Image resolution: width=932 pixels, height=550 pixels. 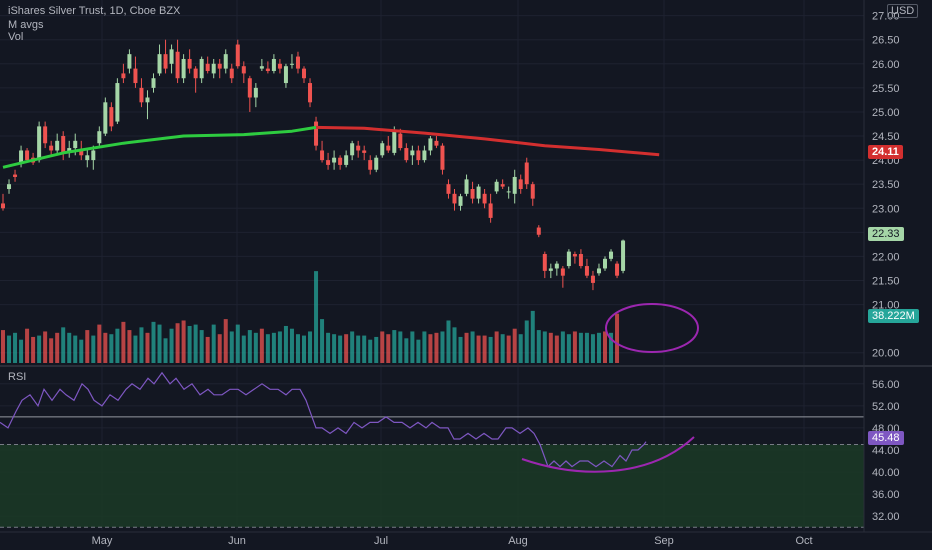 I want to click on rsi-tick-label: 32.00, so click(x=886, y=517).